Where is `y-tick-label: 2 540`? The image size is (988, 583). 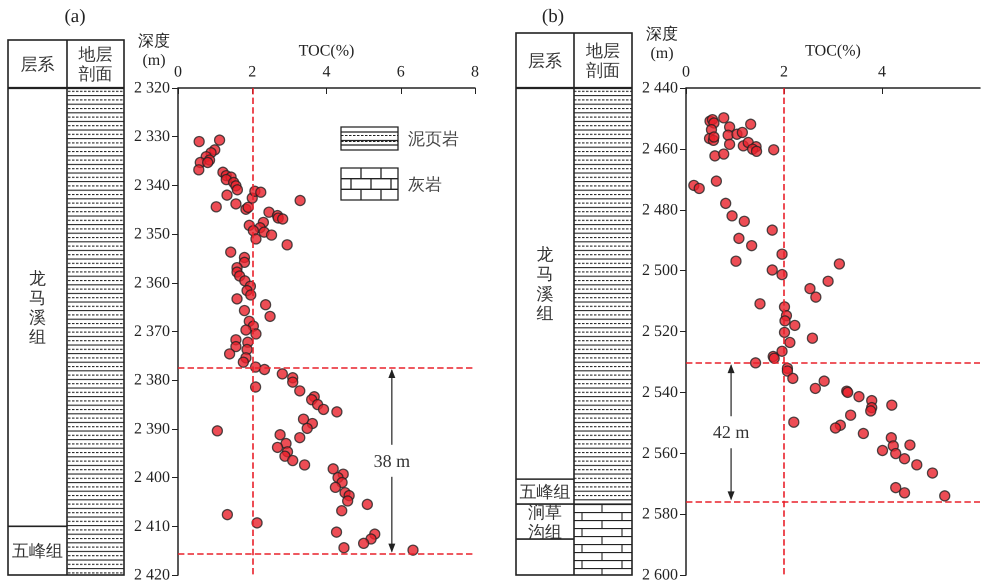 y-tick-label: 2 540 is located at coordinates (660, 392).